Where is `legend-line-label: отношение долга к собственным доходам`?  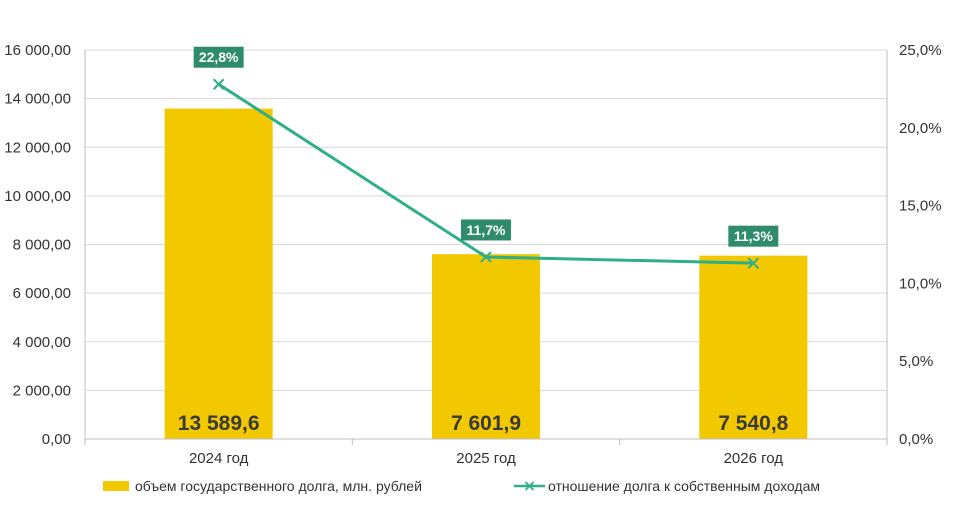
legend-line-label: отношение долга к собственным доходам is located at coordinates (684, 486).